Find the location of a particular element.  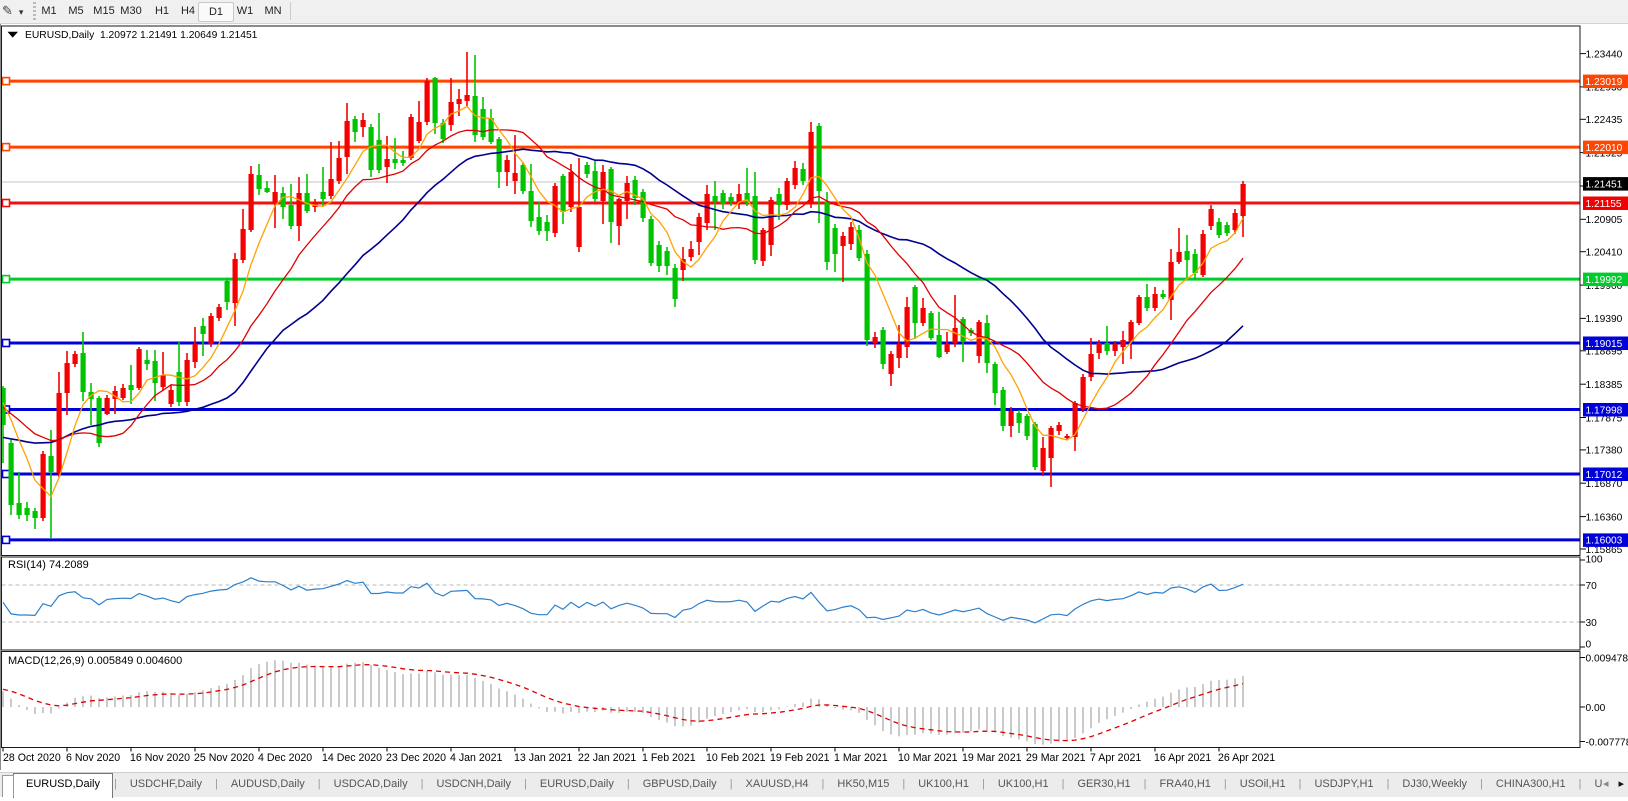

svg-text: 1.17012 is located at coordinates (1604, 475).